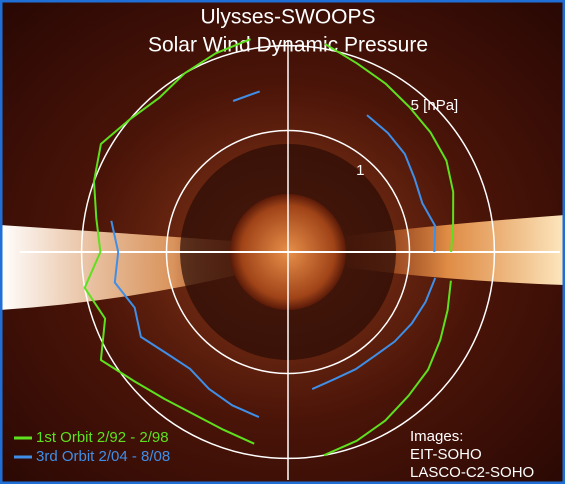 This screenshot has height=484, width=565. What do you see at coordinates (287, 17) in the screenshot?
I see `chart-title: Ulysses-SWOOPS` at bounding box center [287, 17].